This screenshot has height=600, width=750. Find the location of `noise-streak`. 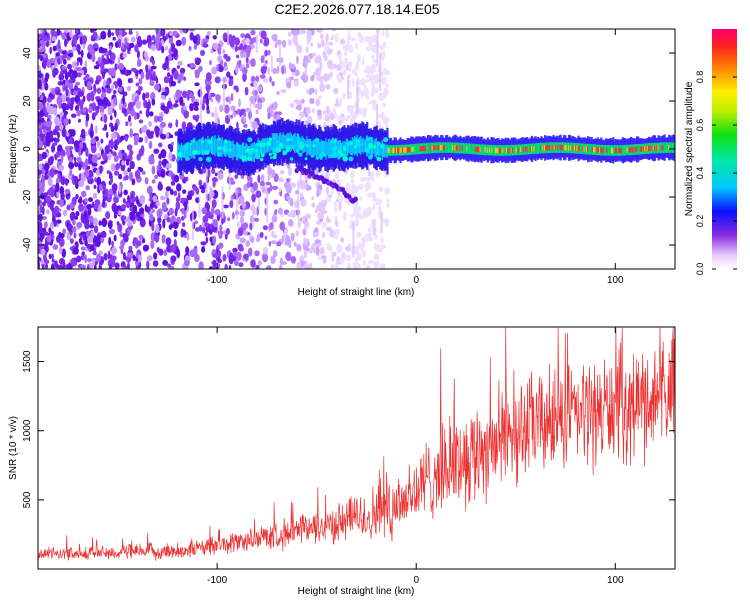

noise-streak is located at coordinates (217, 123).